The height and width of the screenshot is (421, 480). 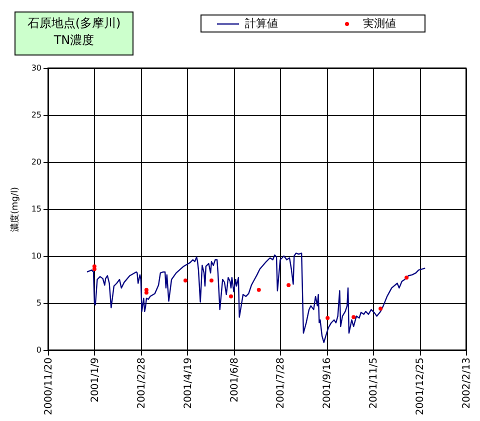 I want to click on x-tick-label: 2002/2/13, so click(x=467, y=383).